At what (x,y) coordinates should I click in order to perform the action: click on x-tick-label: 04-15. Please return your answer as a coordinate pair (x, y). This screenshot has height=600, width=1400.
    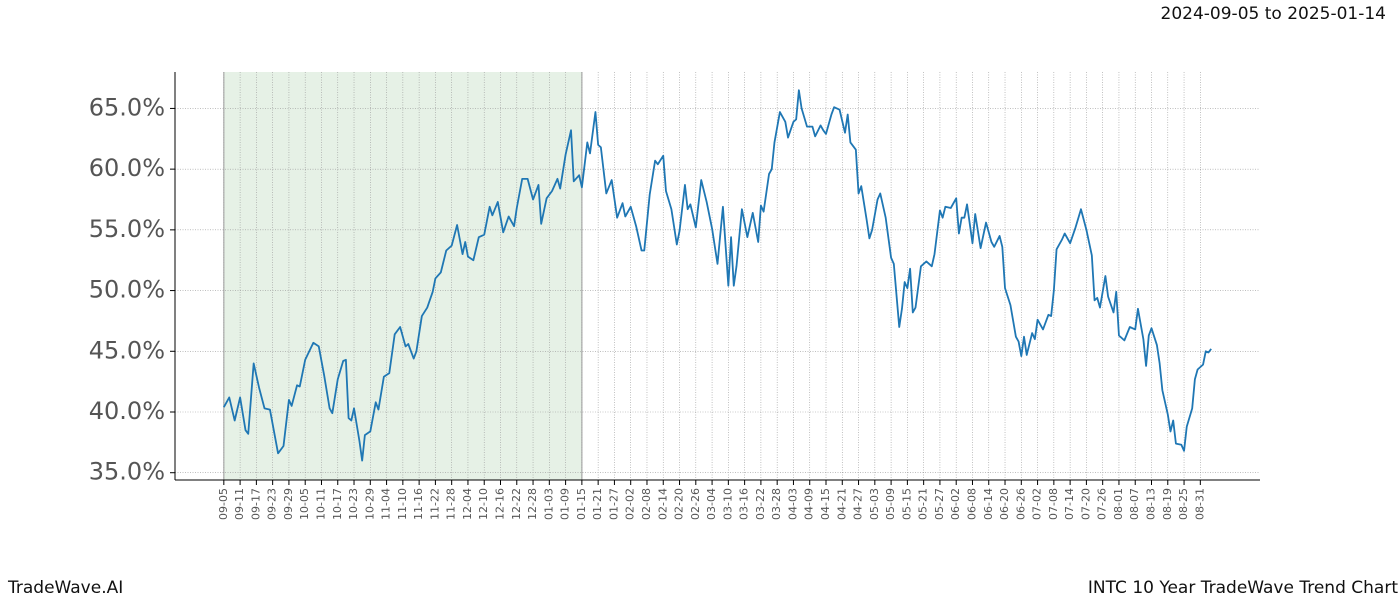
    Looking at the image, I should click on (825, 504).